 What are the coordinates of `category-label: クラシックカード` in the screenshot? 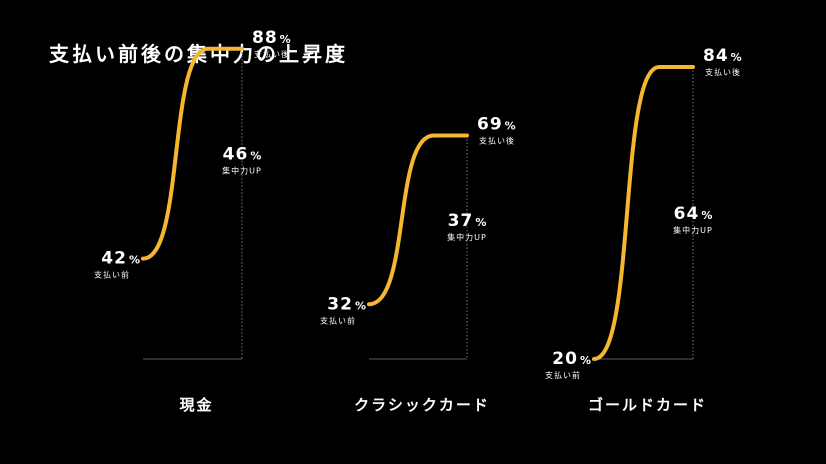 It's located at (422, 405).